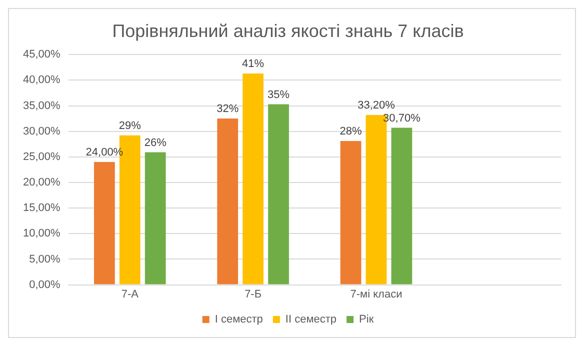 The height and width of the screenshot is (346, 584). Describe the element at coordinates (45, 259) in the screenshot. I see `y-tick-label: 5,00%` at that location.